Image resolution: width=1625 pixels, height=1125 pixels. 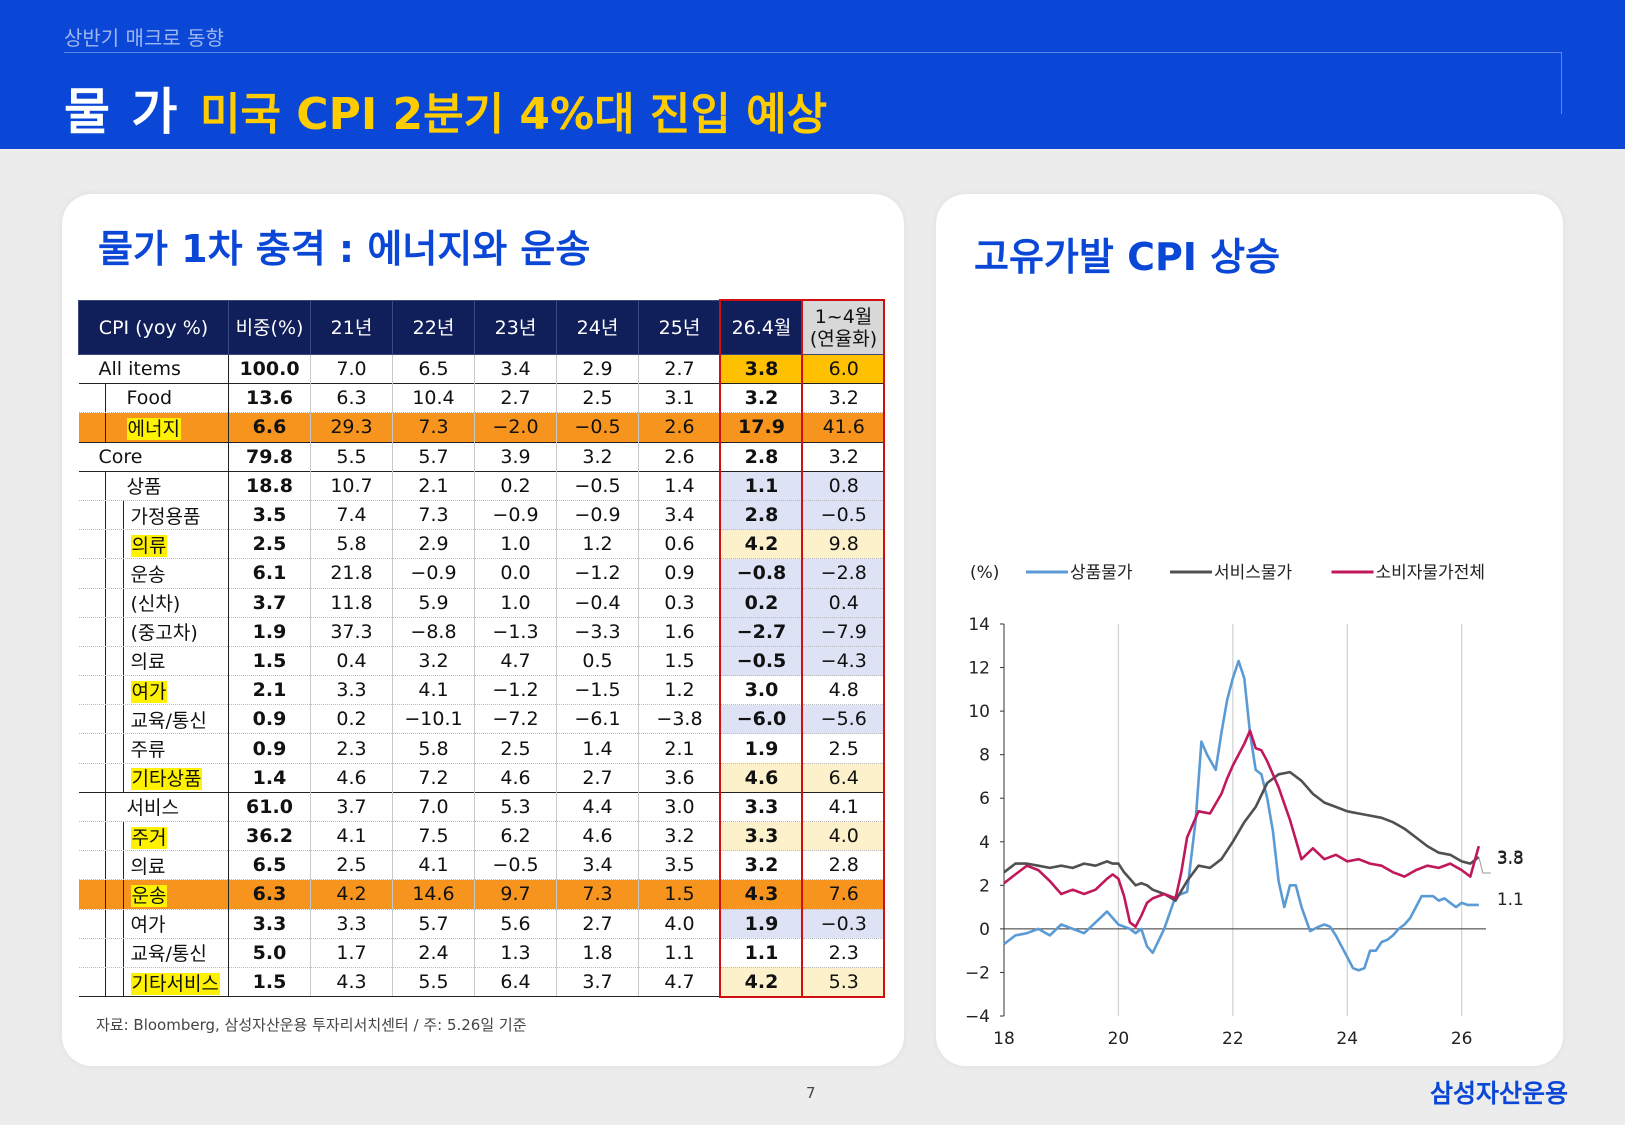 What do you see at coordinates (269, 748) in the screenshot?
I see `table-cell: 0.9` at bounding box center [269, 748].